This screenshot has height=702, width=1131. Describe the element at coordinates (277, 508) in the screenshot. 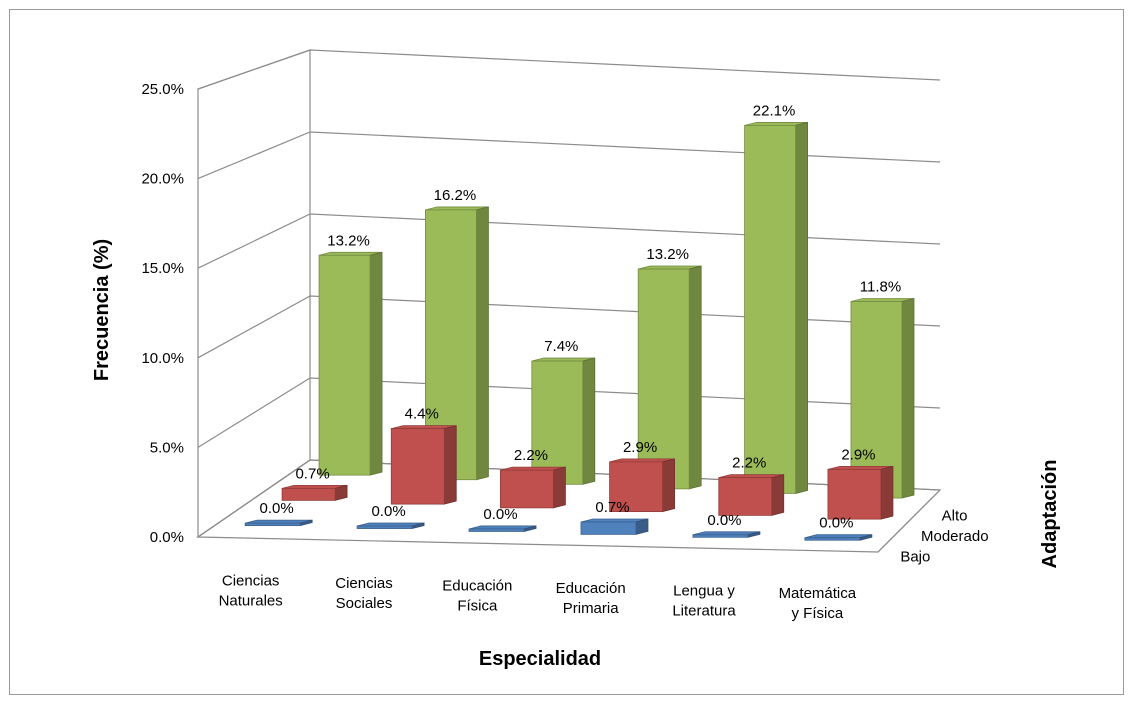

I see `data-label-bajo-0: 0.0%` at that location.